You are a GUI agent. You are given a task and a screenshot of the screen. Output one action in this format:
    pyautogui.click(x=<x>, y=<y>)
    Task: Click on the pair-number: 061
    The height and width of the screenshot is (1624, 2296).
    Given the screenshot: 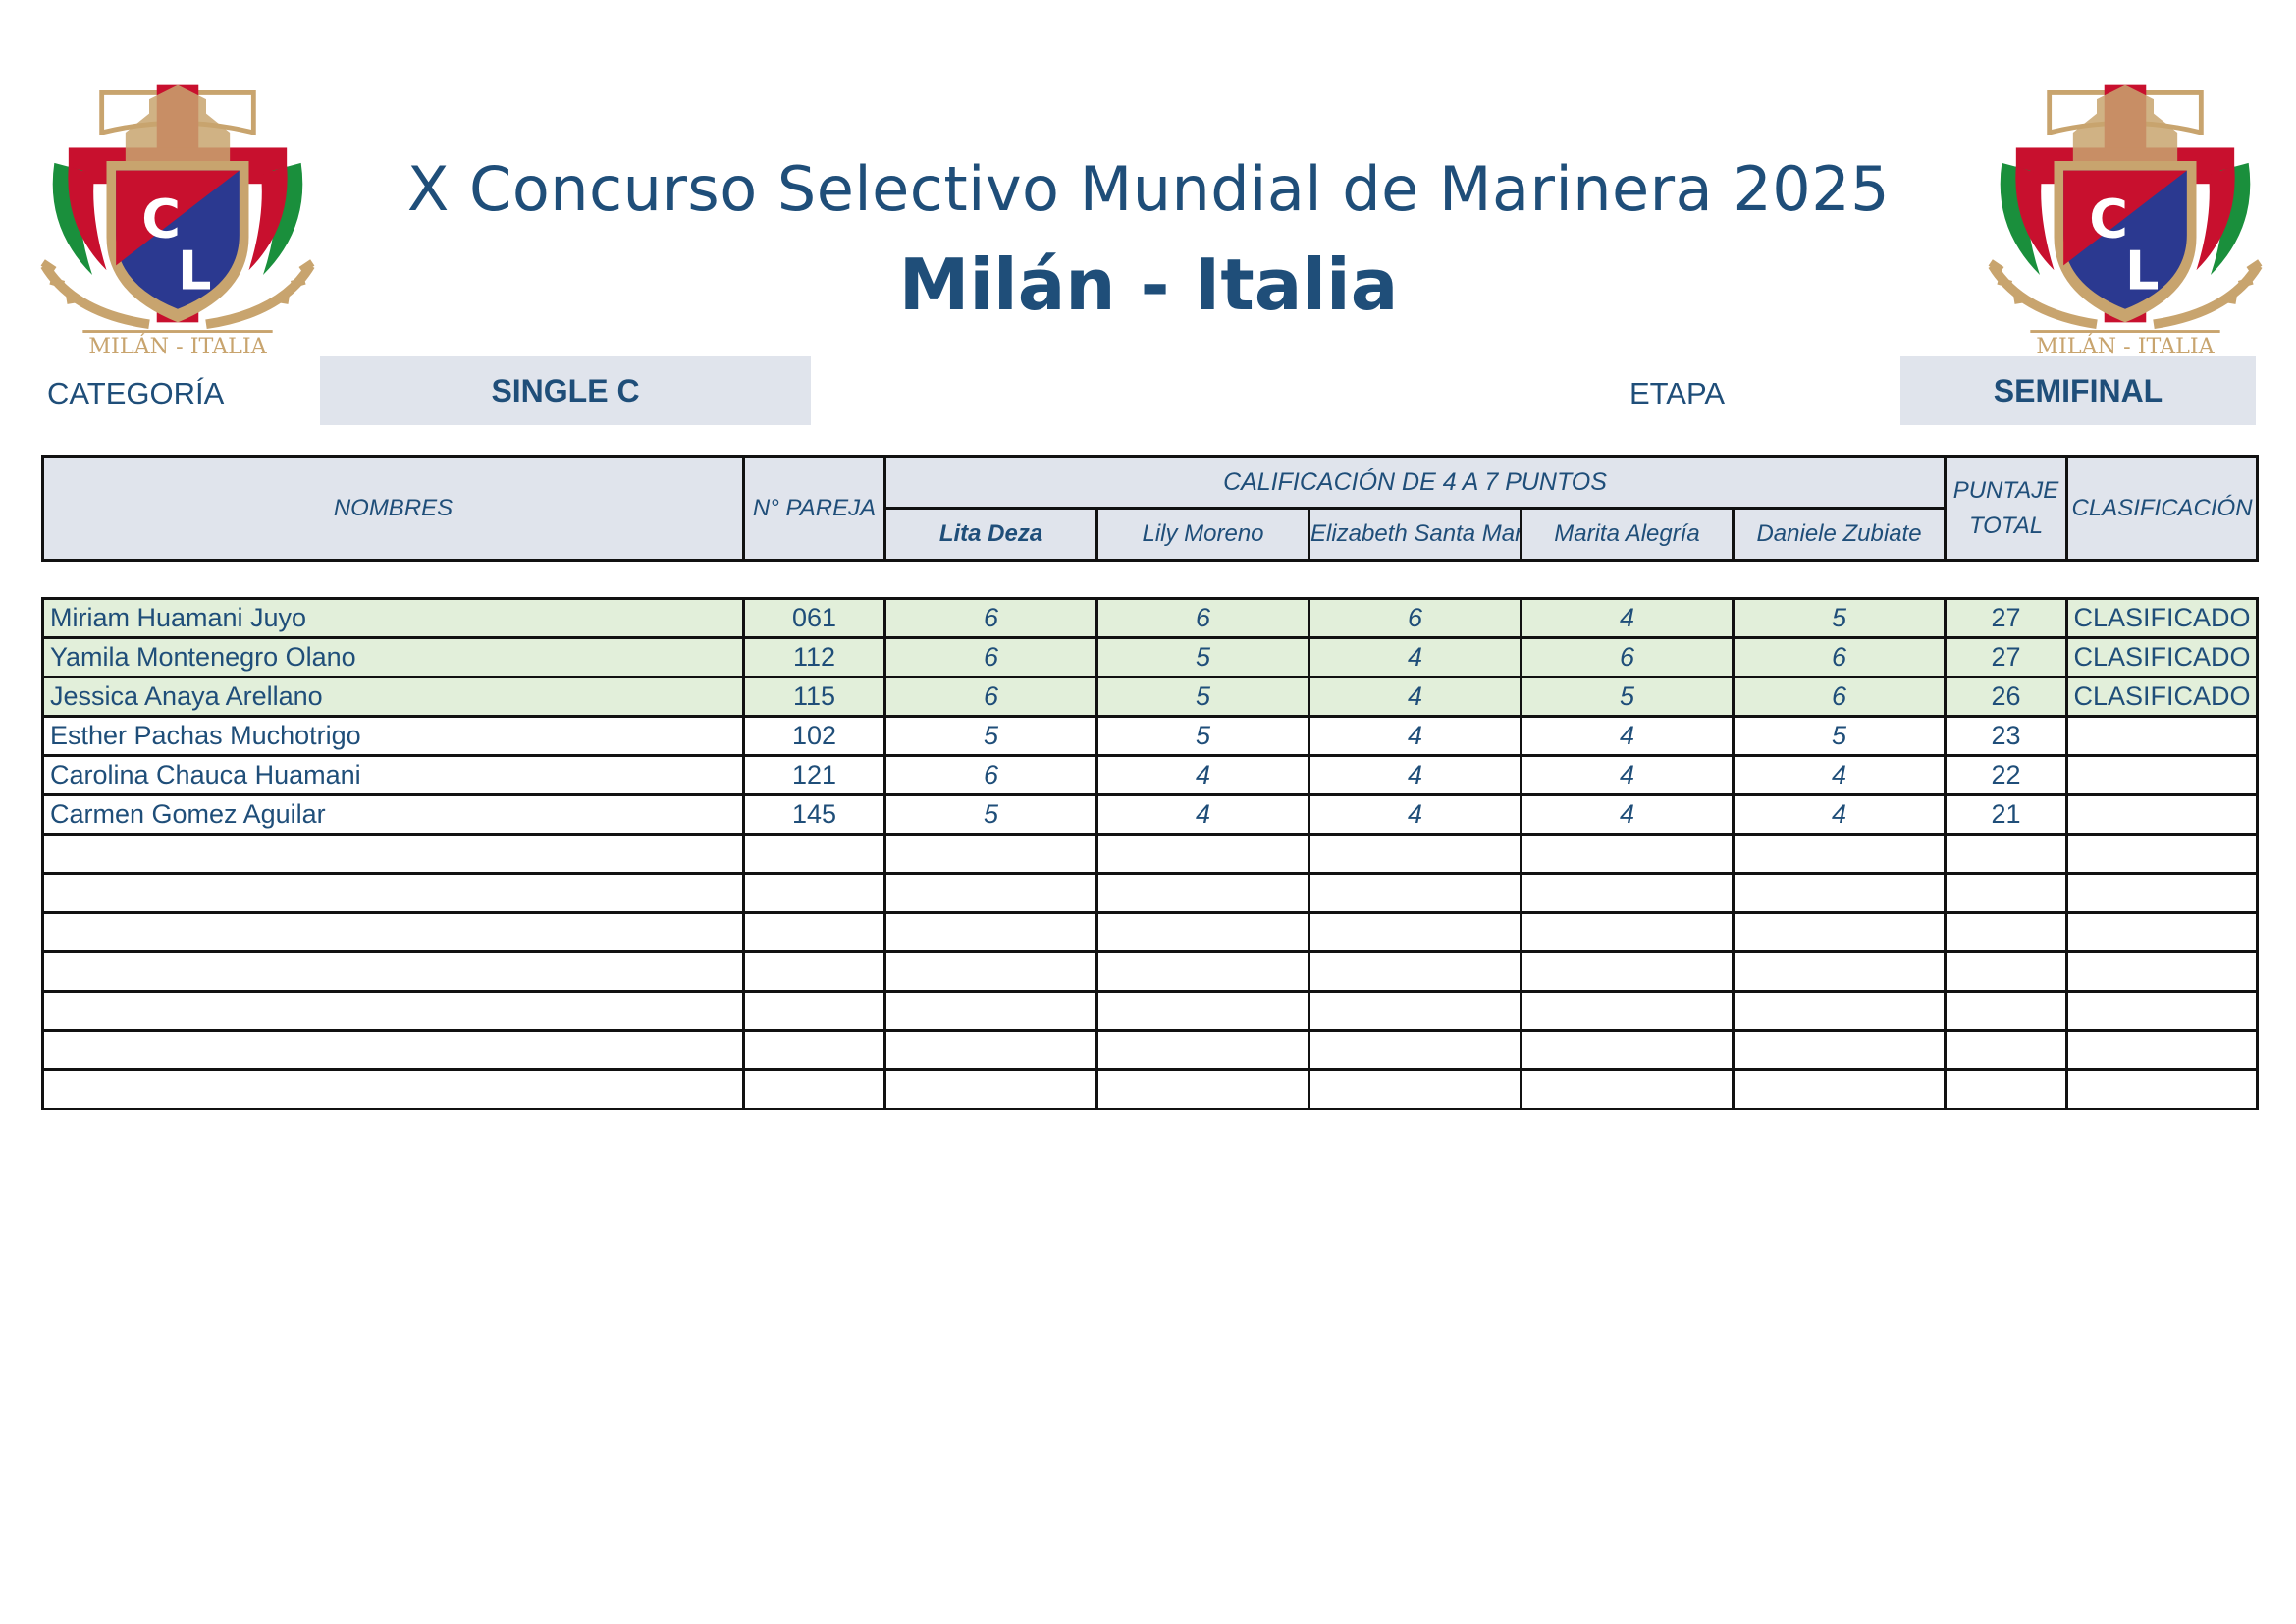 What is the action you would take?
    pyautogui.click(x=814, y=618)
    